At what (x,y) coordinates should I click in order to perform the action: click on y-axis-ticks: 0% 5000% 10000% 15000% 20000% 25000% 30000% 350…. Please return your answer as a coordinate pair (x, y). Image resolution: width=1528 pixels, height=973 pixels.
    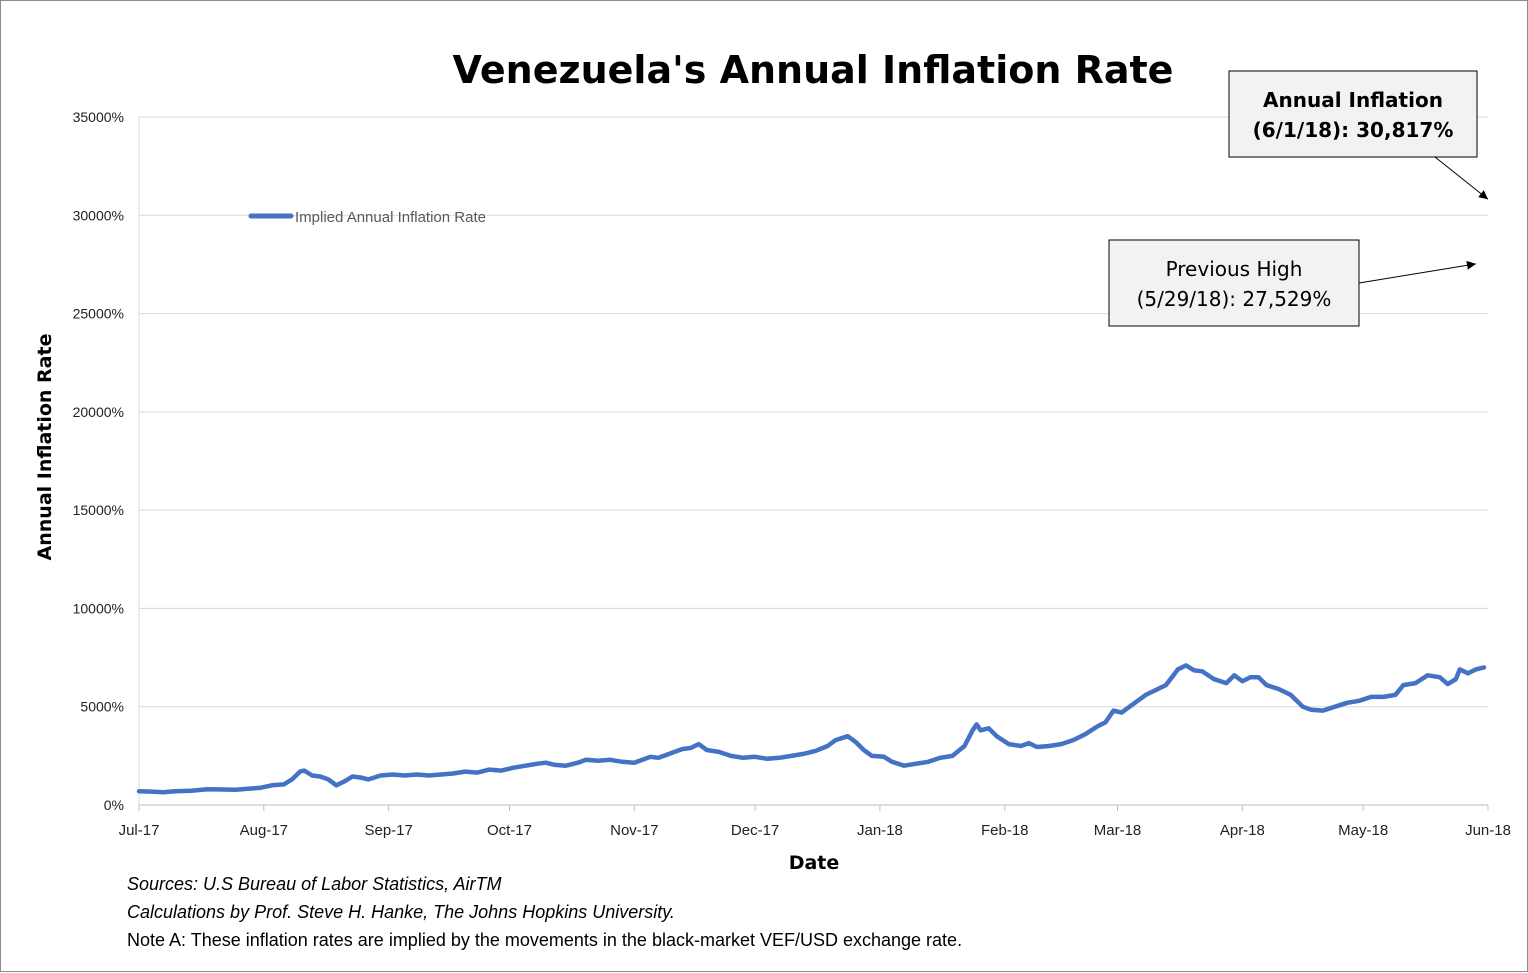
    Looking at the image, I should click on (98, 461).